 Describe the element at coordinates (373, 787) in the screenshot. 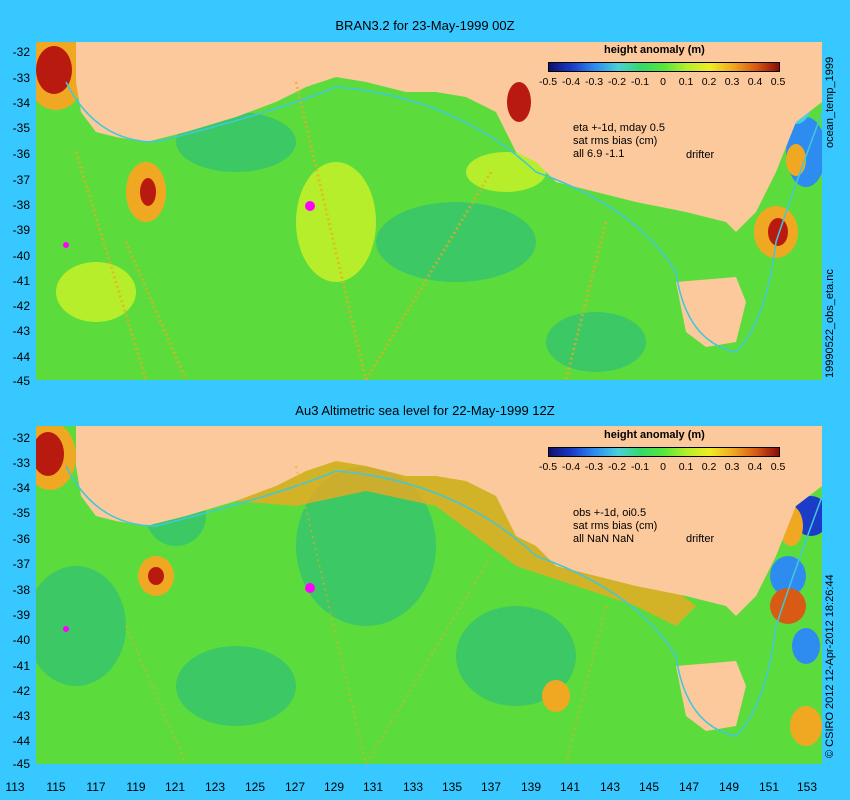

I see `x-tick: 131` at that location.